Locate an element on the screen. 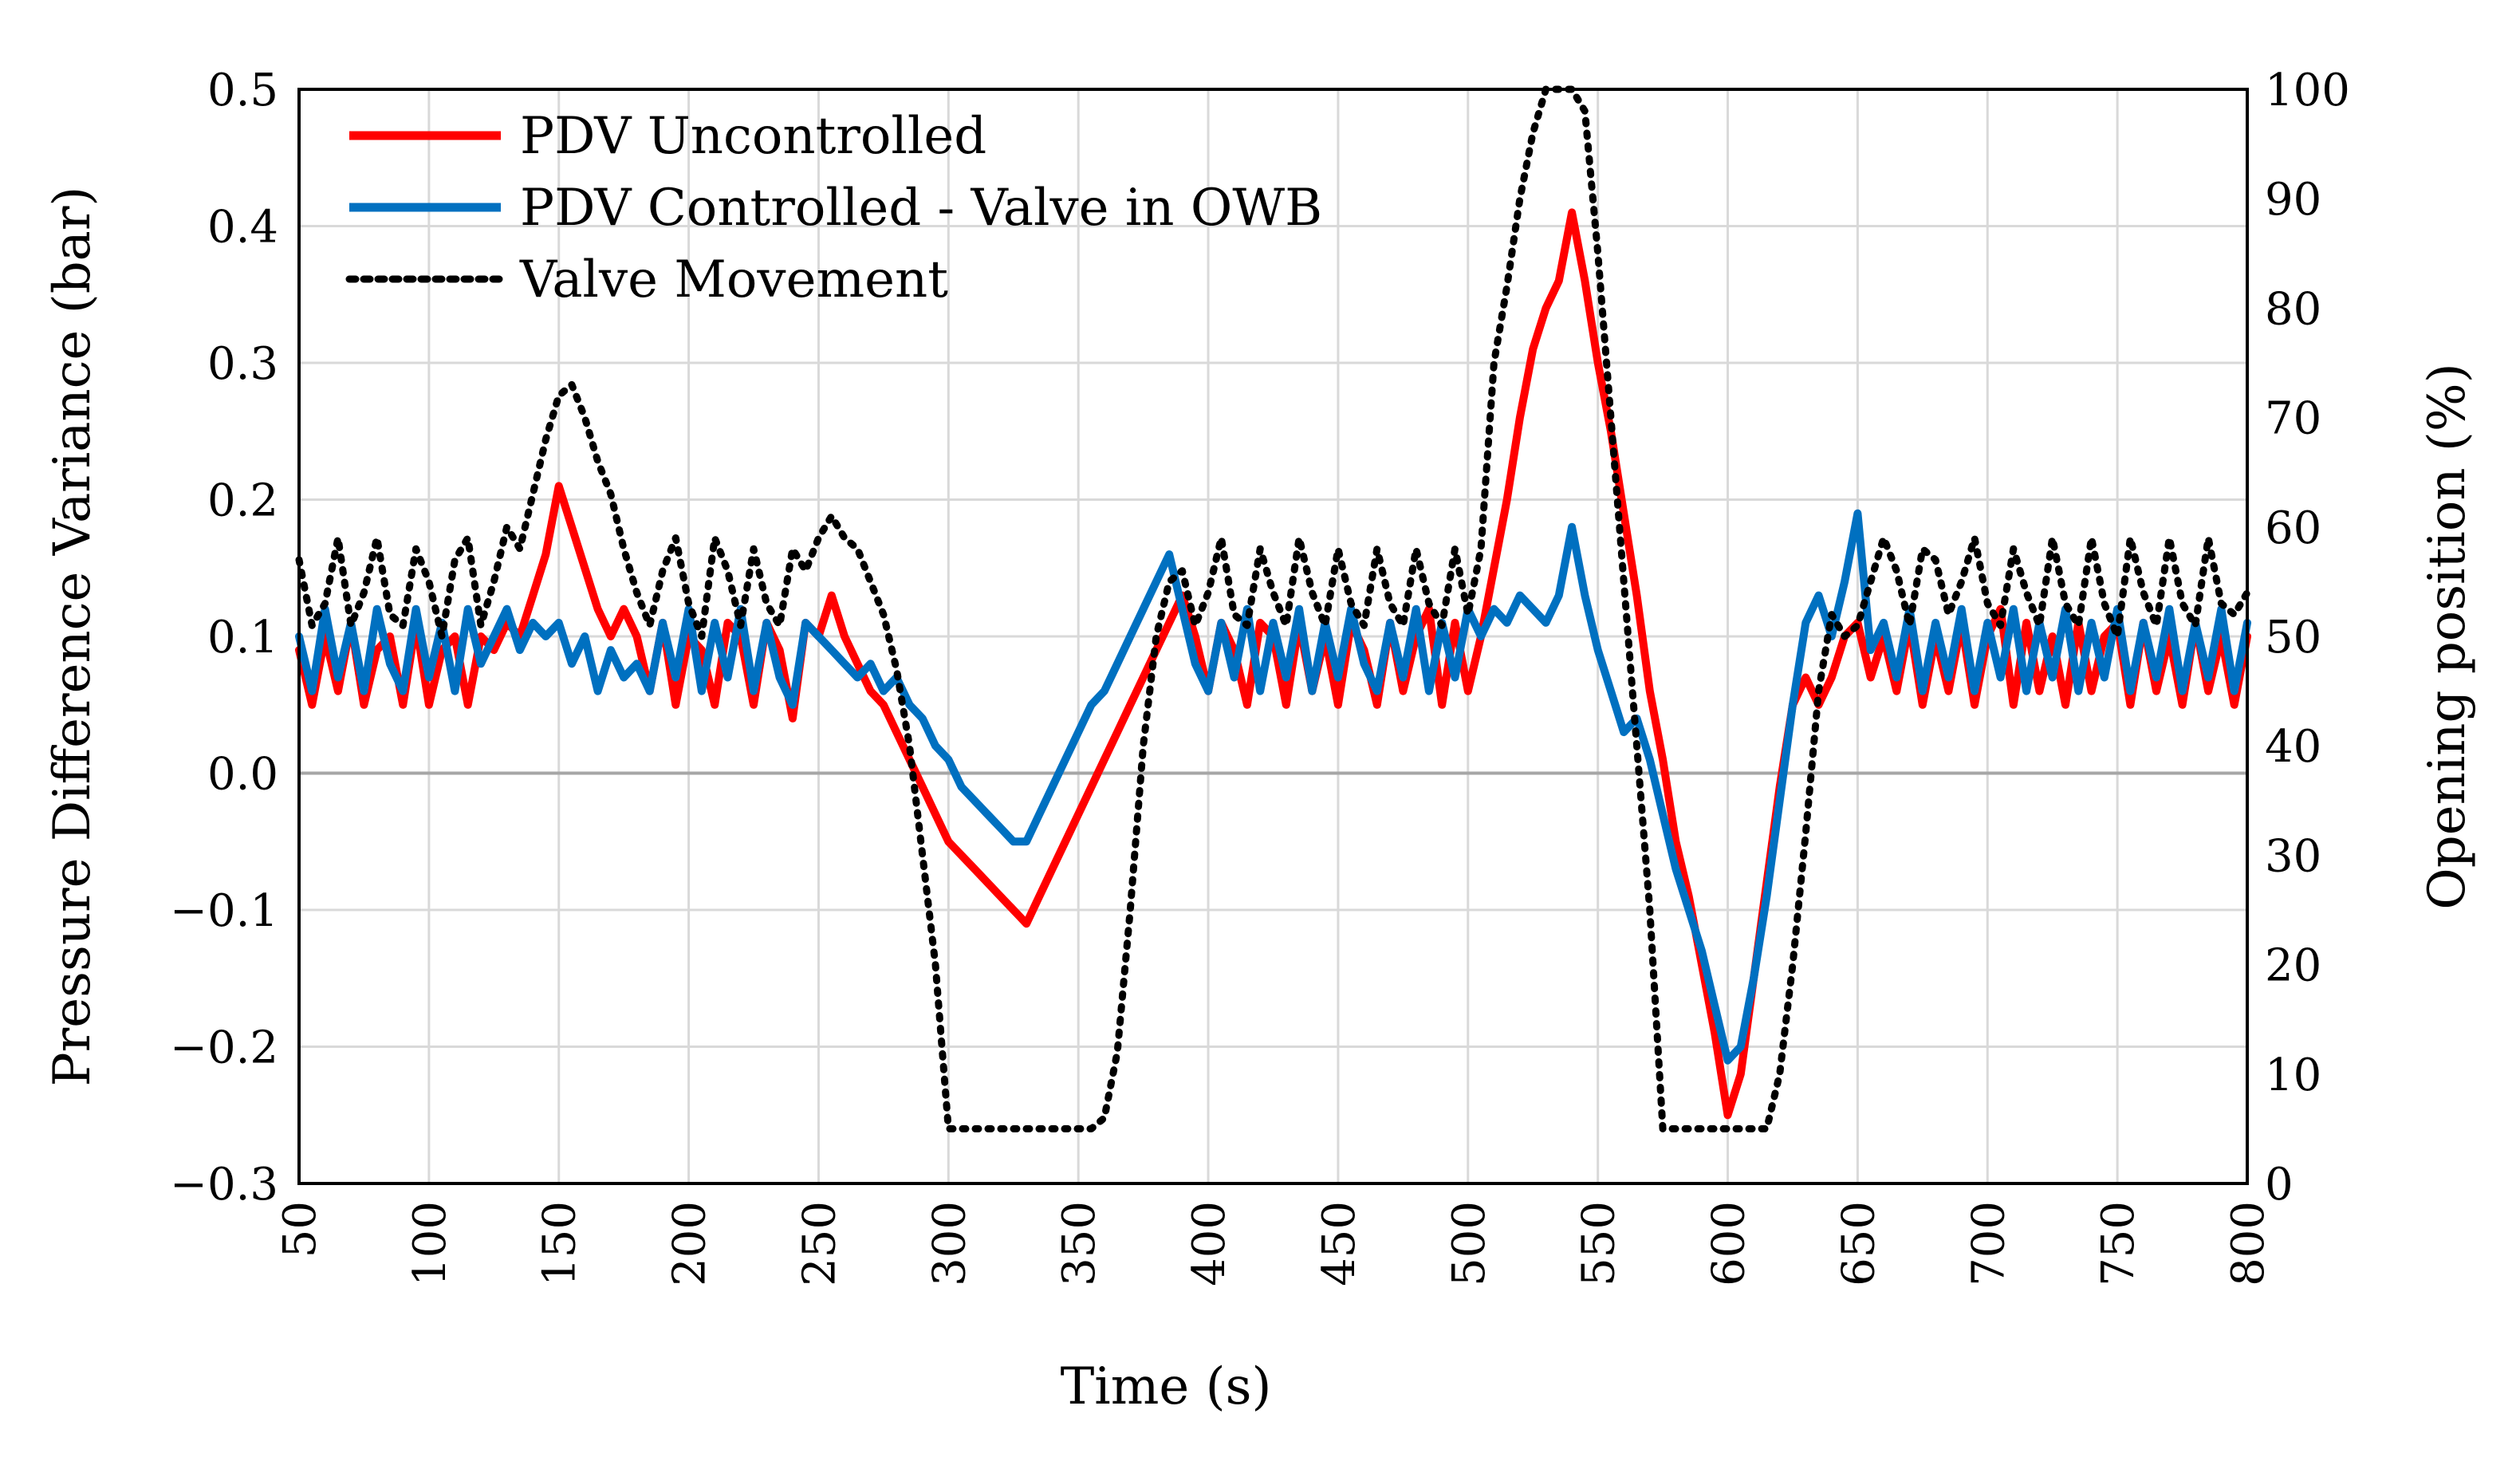 This screenshot has width=2520, height=1461. x-tick-label: 600 is located at coordinates (1729, 1243).